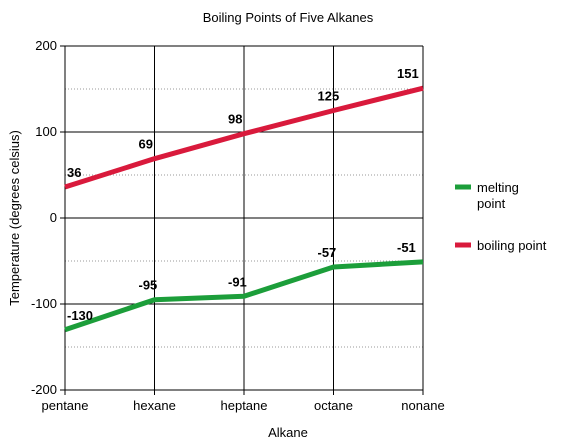  What do you see at coordinates (44, 303) in the screenshot?
I see `y-tick-label: -100` at bounding box center [44, 303].